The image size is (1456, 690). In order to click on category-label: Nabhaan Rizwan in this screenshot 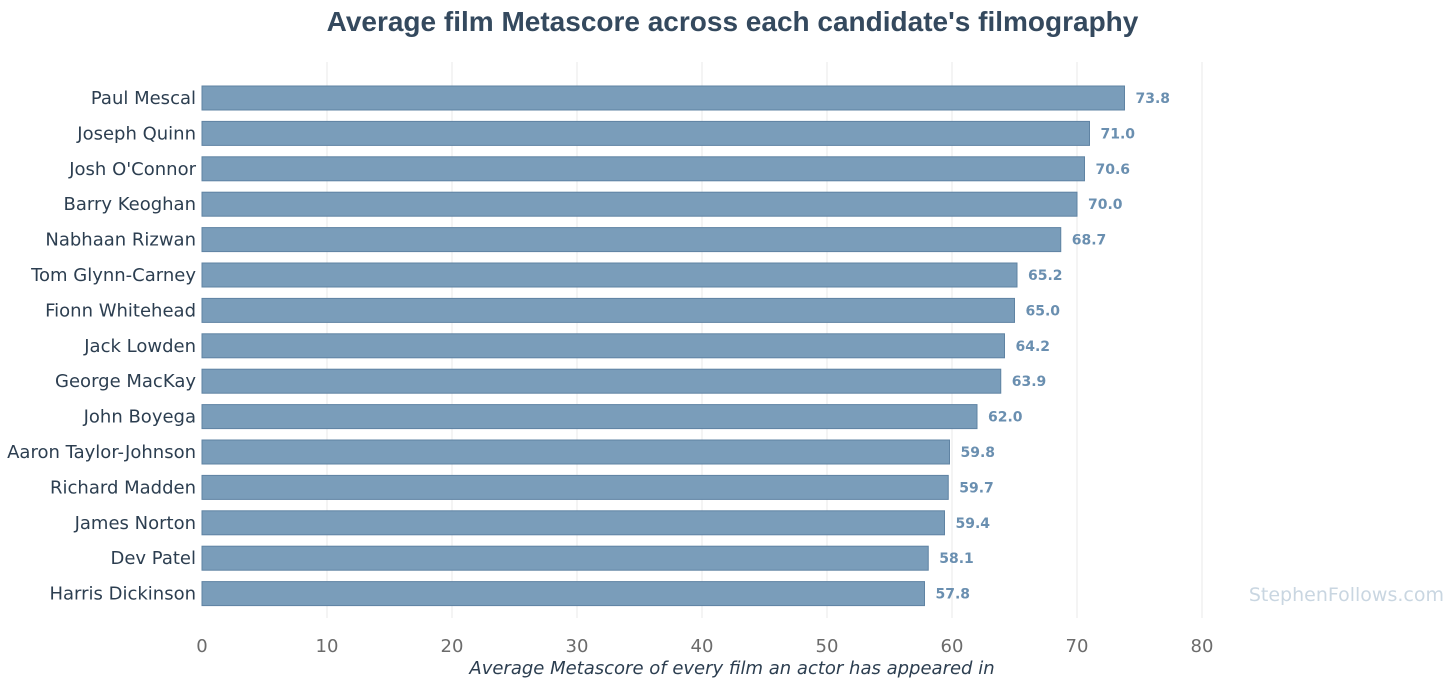, I will do `click(120, 240)`.